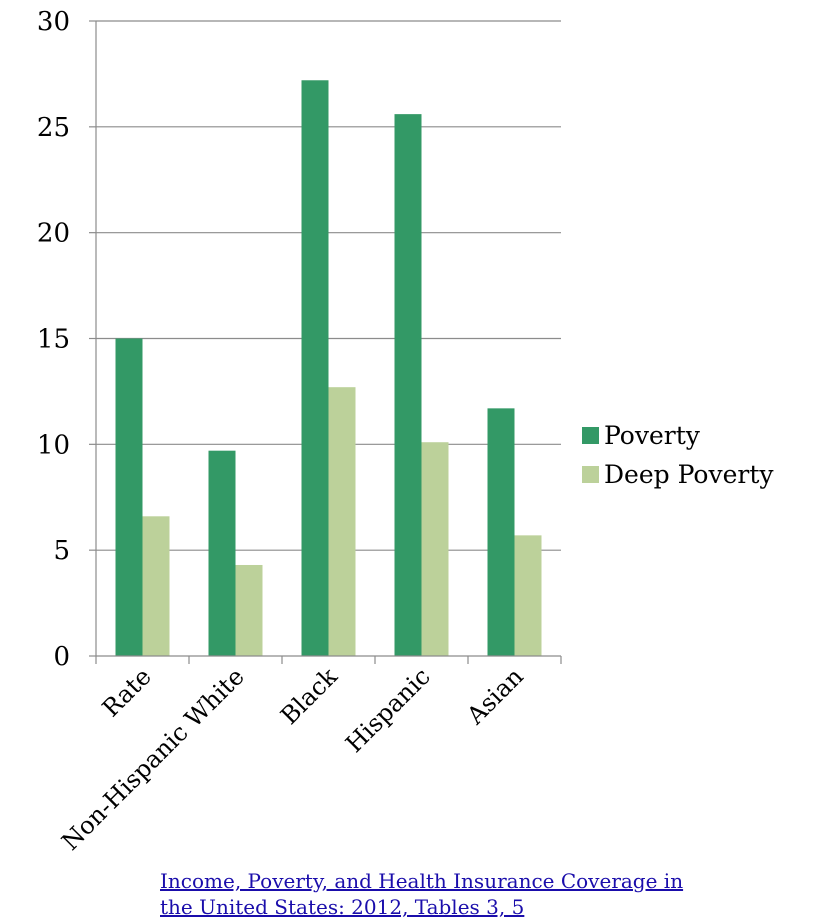  Describe the element at coordinates (152, 758) in the screenshot. I see `x-tick-label: Non-Hispanic White` at that location.